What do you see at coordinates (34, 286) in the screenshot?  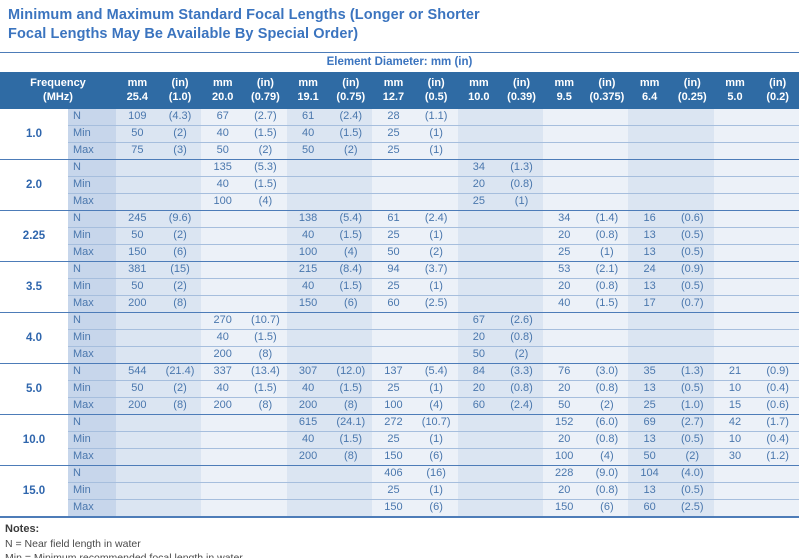 I see `frequency-cell: 3.5` at bounding box center [34, 286].